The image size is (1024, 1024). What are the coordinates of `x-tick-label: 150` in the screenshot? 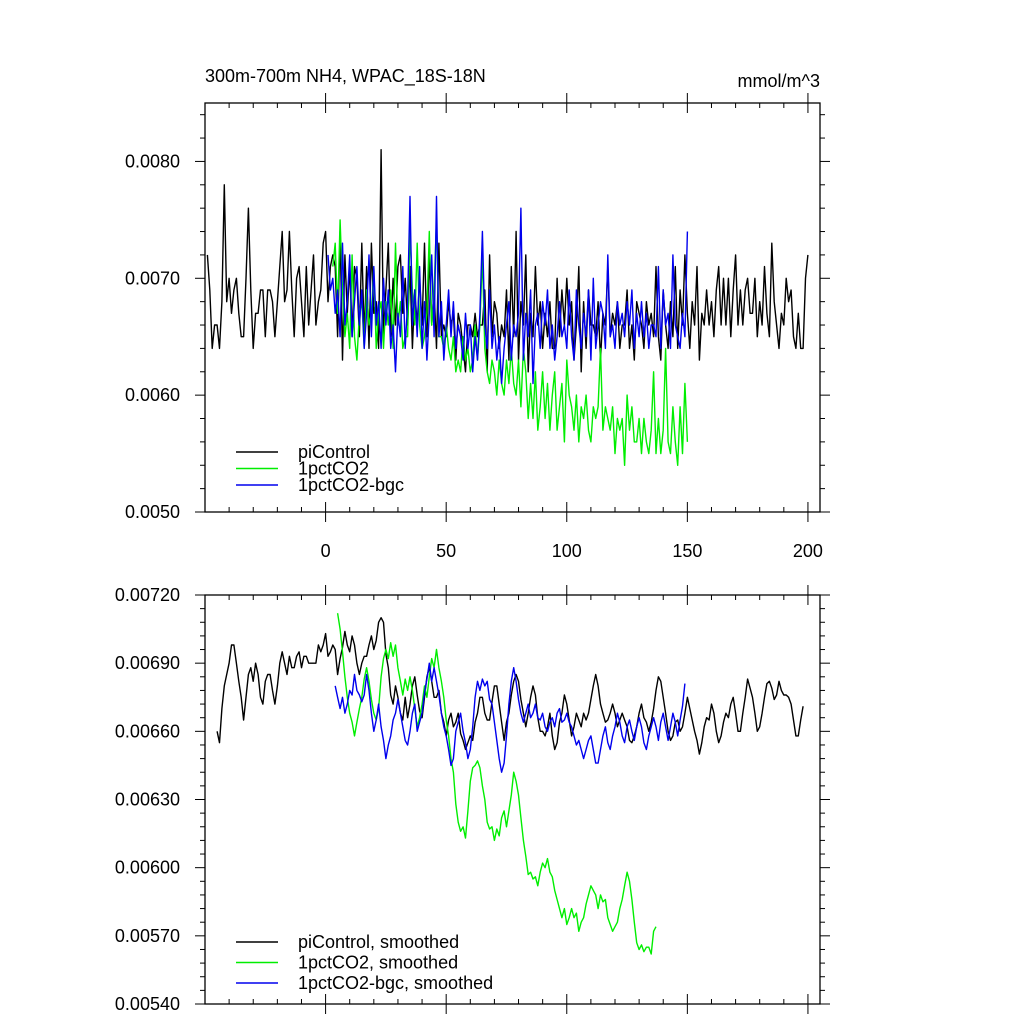 It's located at (687, 551).